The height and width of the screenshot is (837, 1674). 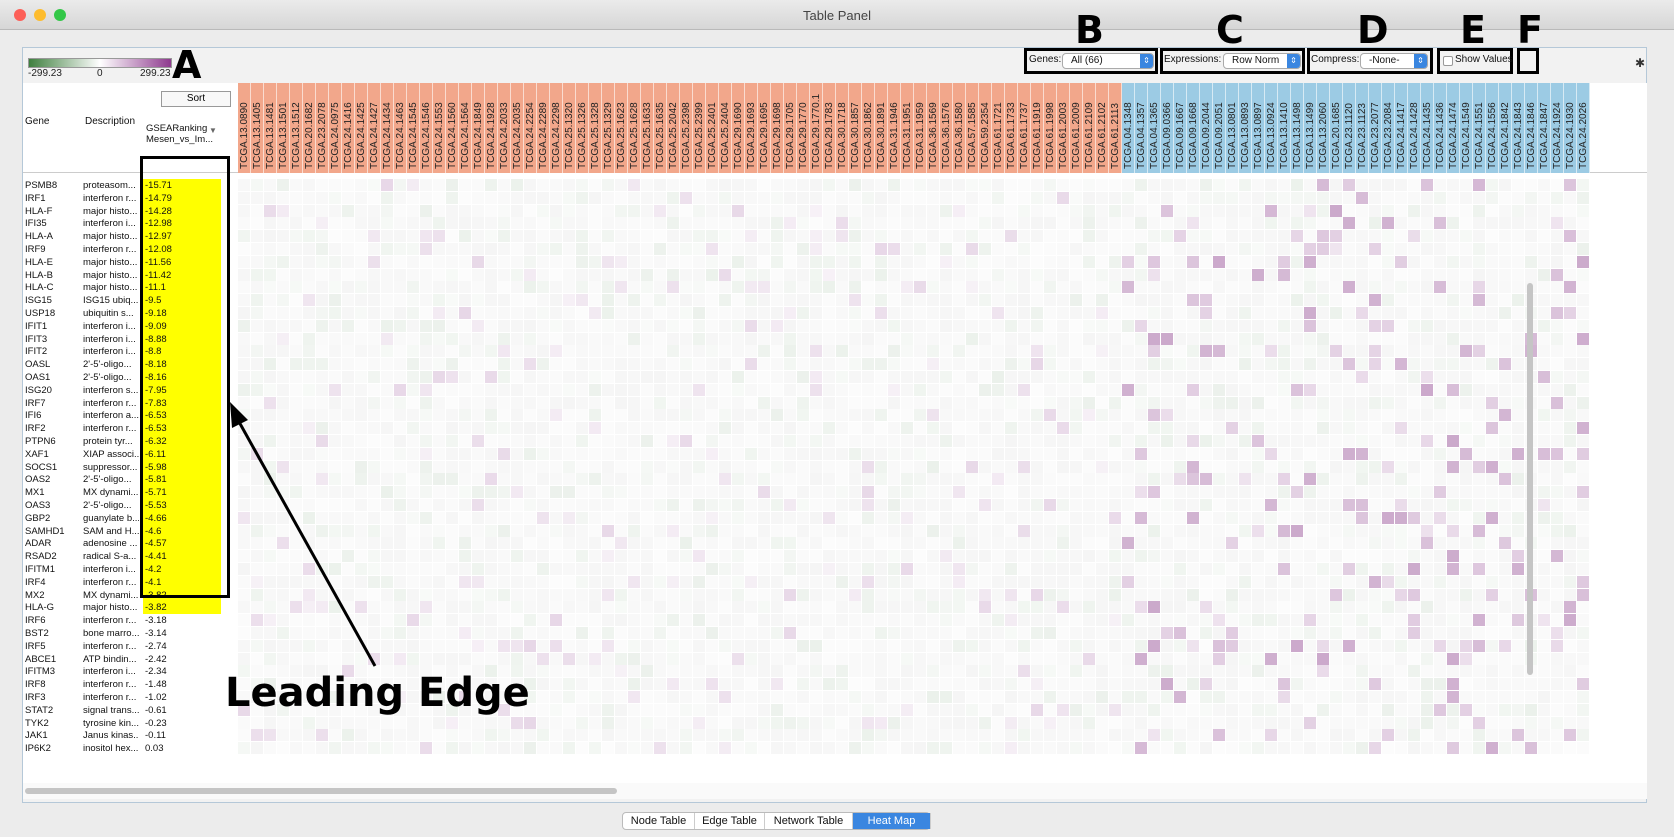 What do you see at coordinates (842, 128) in the screenshot?
I see `sample-column-header: TCGA.30.1718` at bounding box center [842, 128].